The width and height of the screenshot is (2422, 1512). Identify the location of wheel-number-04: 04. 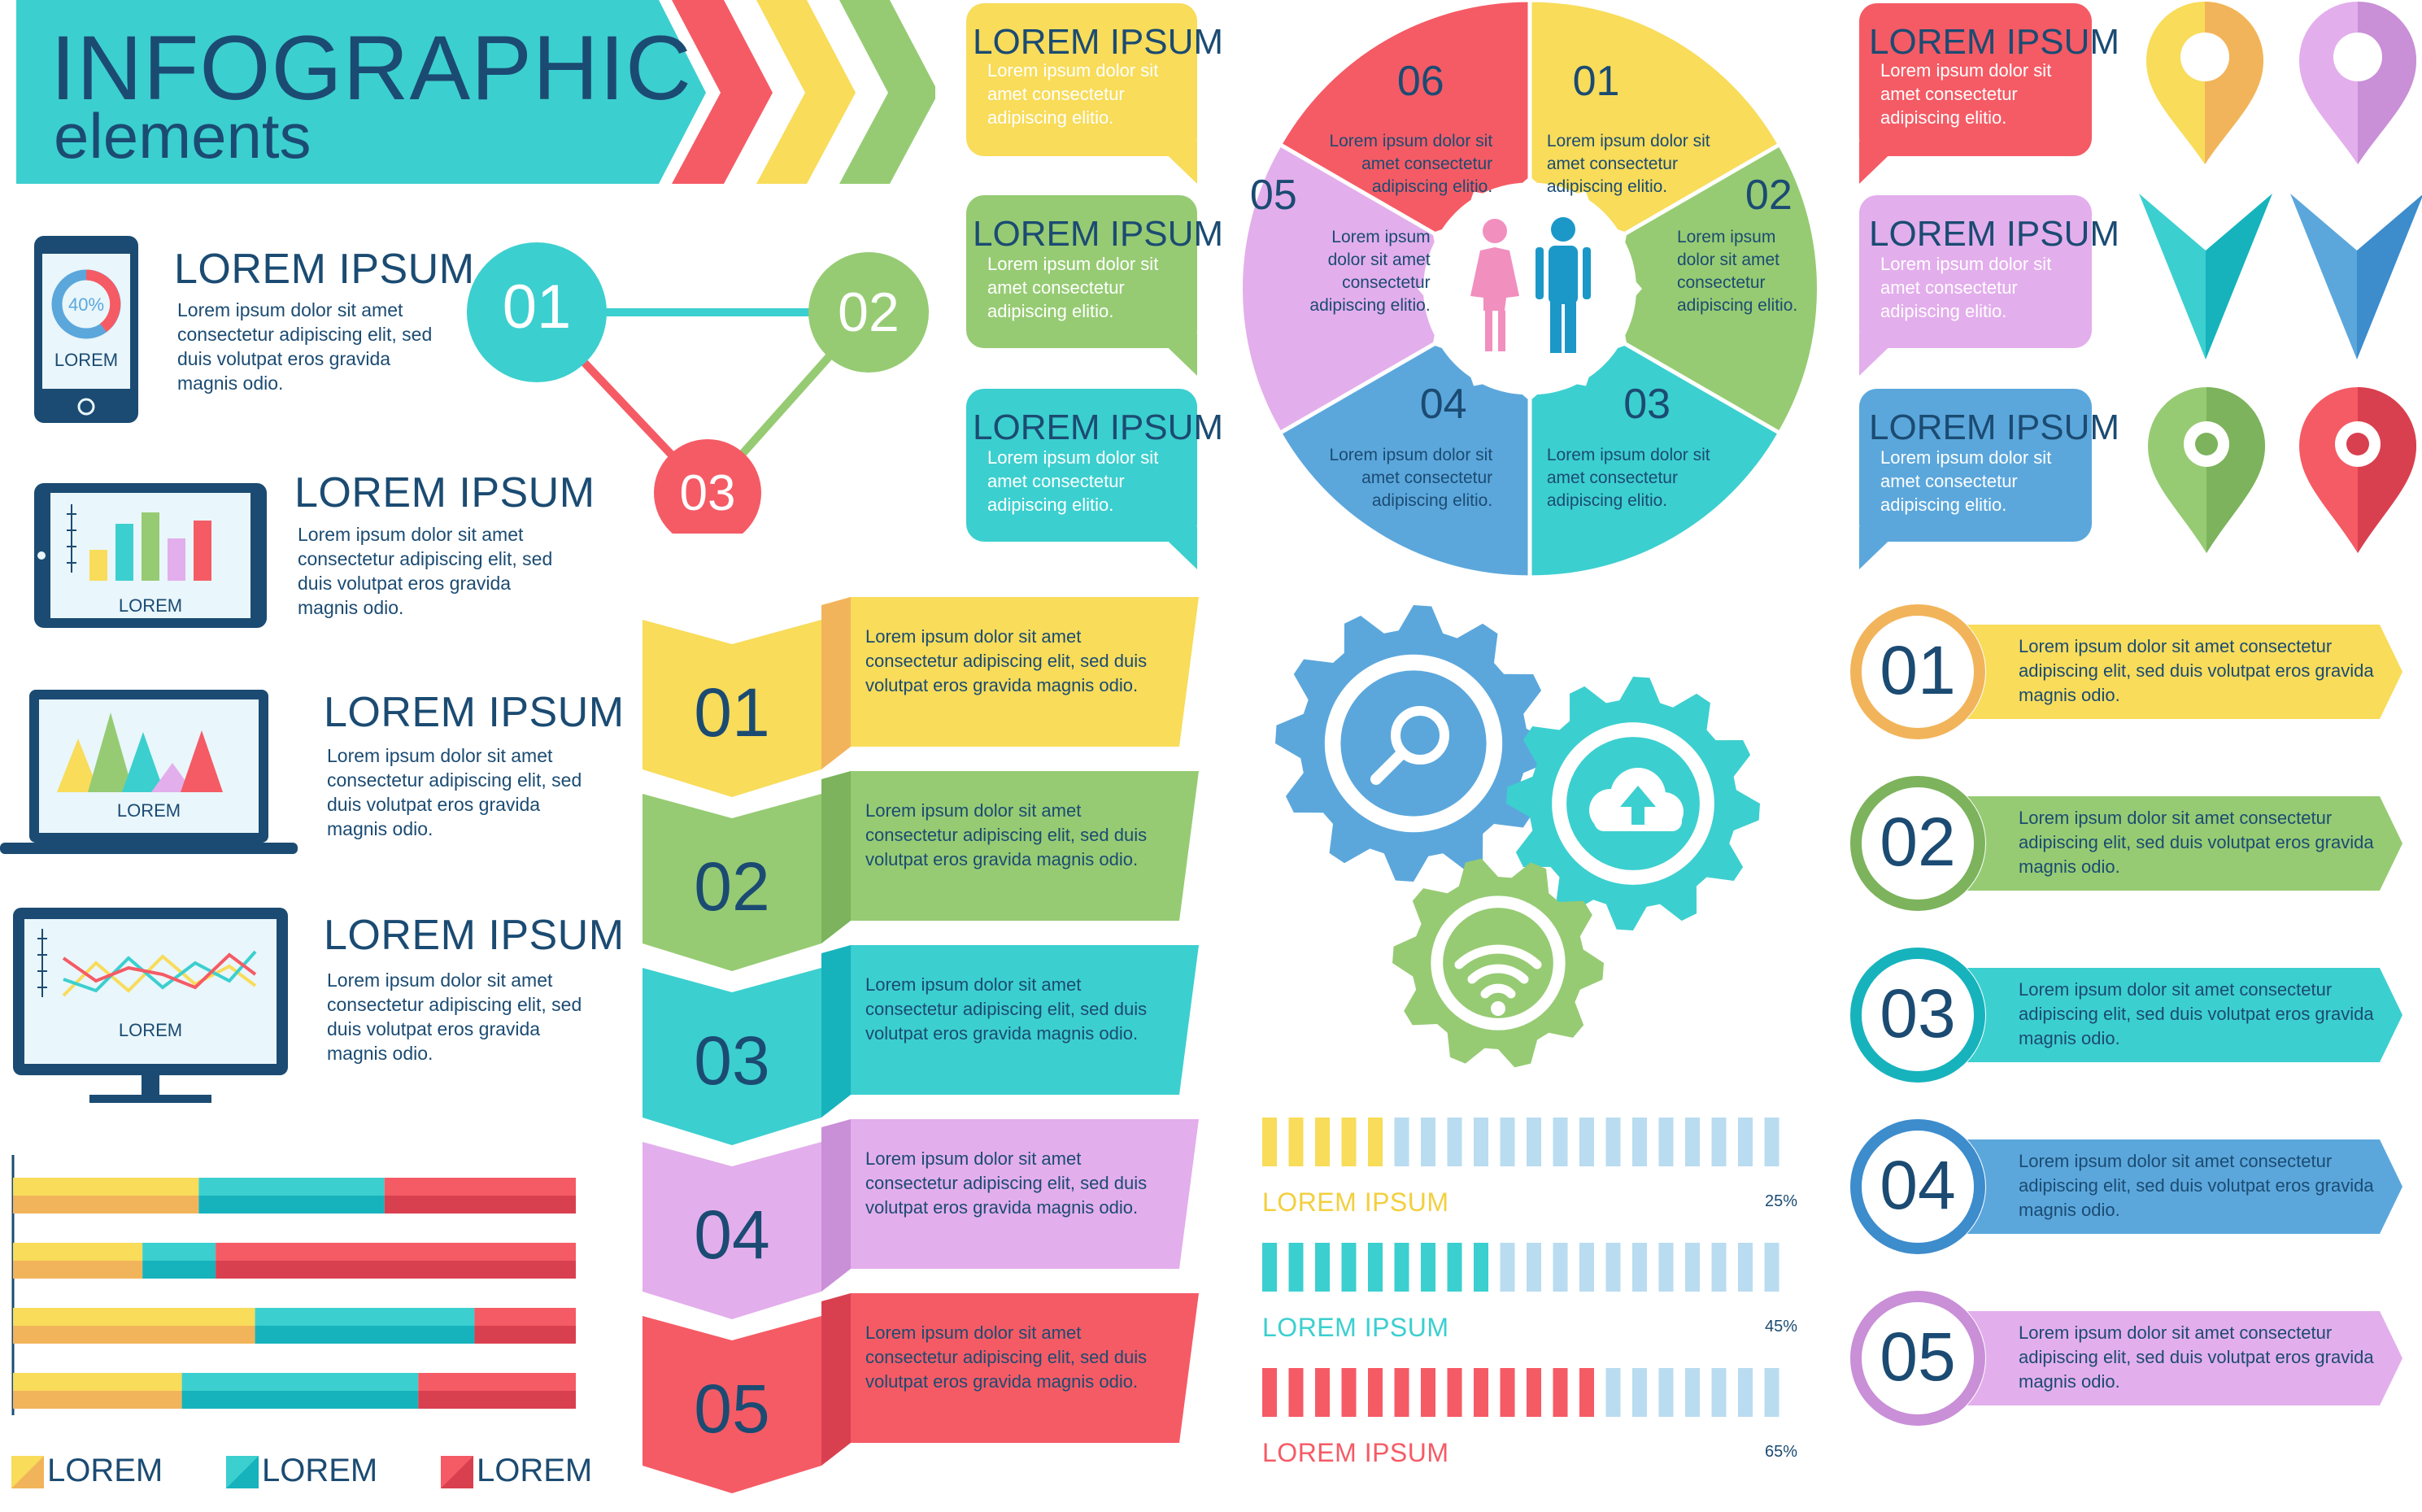
(1443, 405).